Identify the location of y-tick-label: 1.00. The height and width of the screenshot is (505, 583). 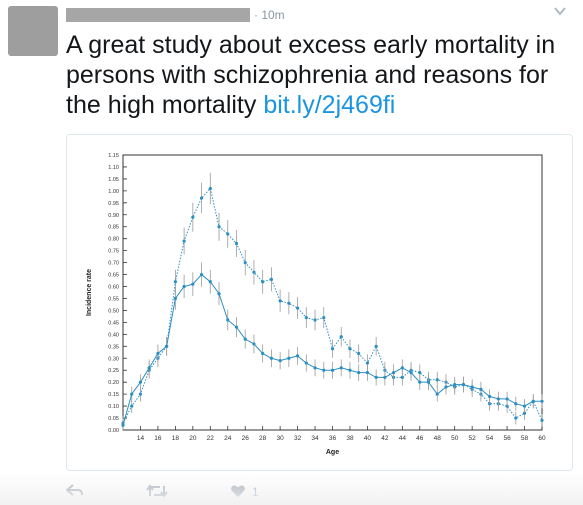
(113, 192).